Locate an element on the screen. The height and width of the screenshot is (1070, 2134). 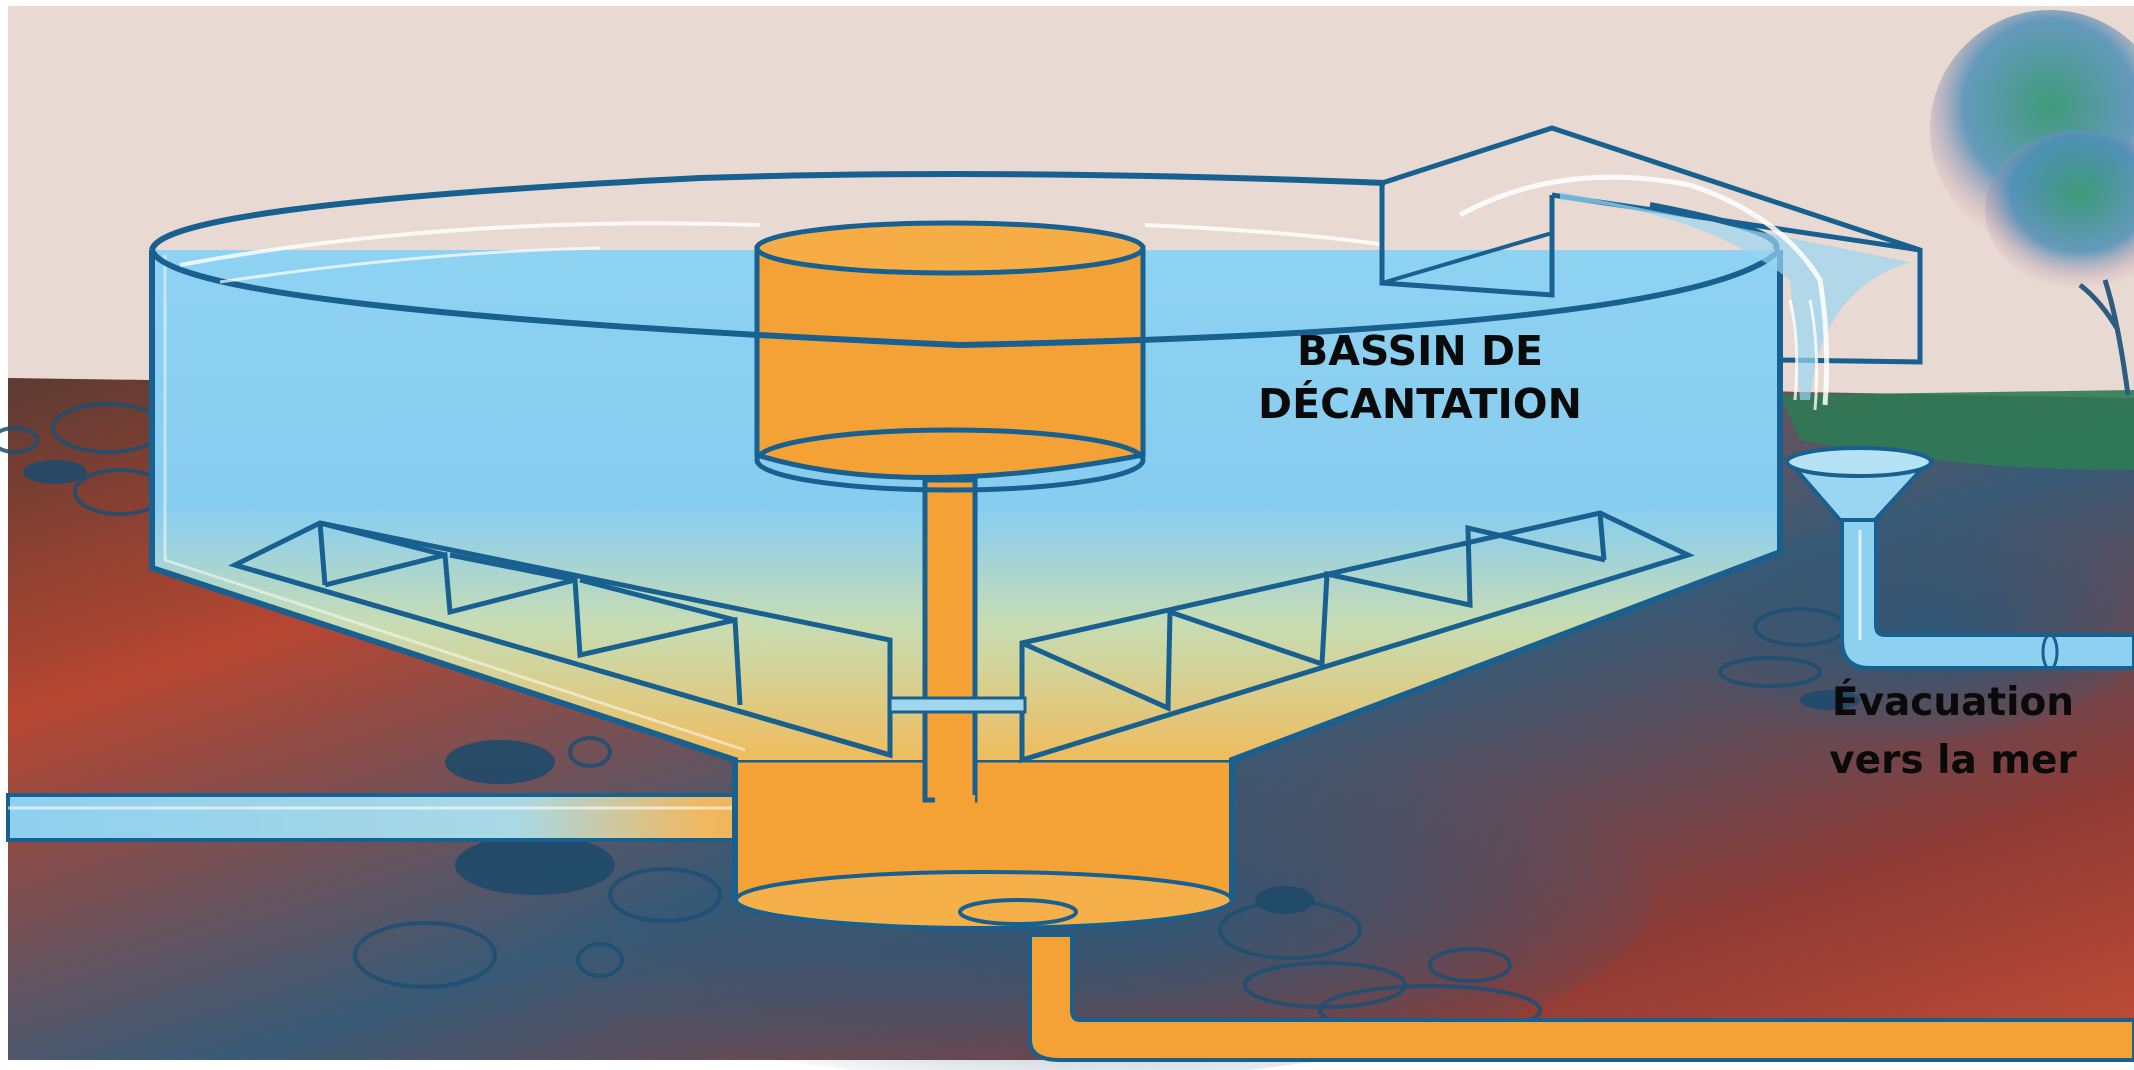
outlet-label-line-1: Évacuation is located at coordinates (1953, 702).